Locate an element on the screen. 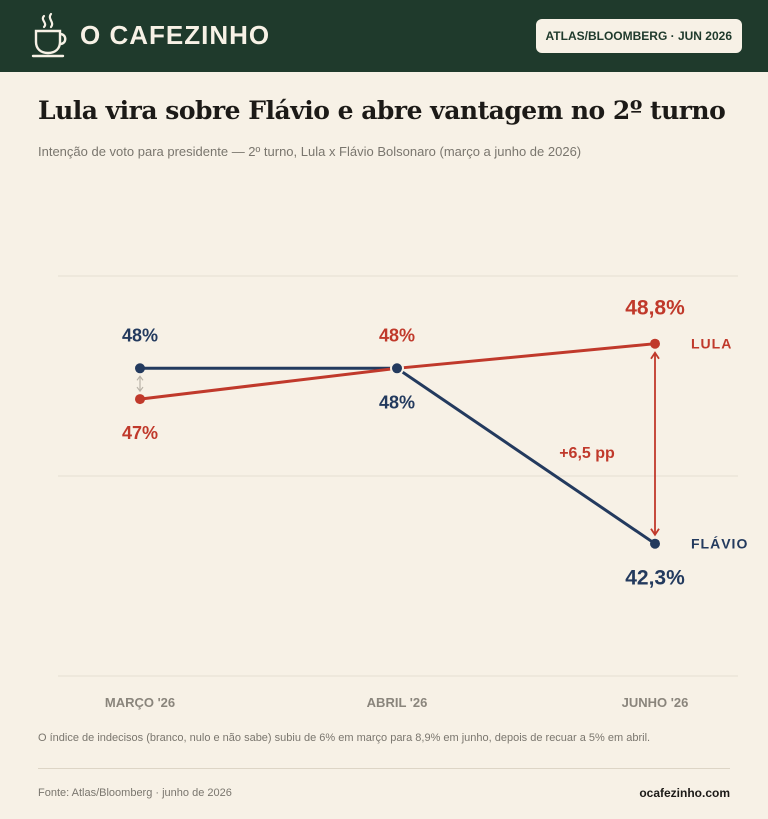 This screenshot has height=819, width=768. gap-arrow-end-head-top is located at coordinates (655, 355).